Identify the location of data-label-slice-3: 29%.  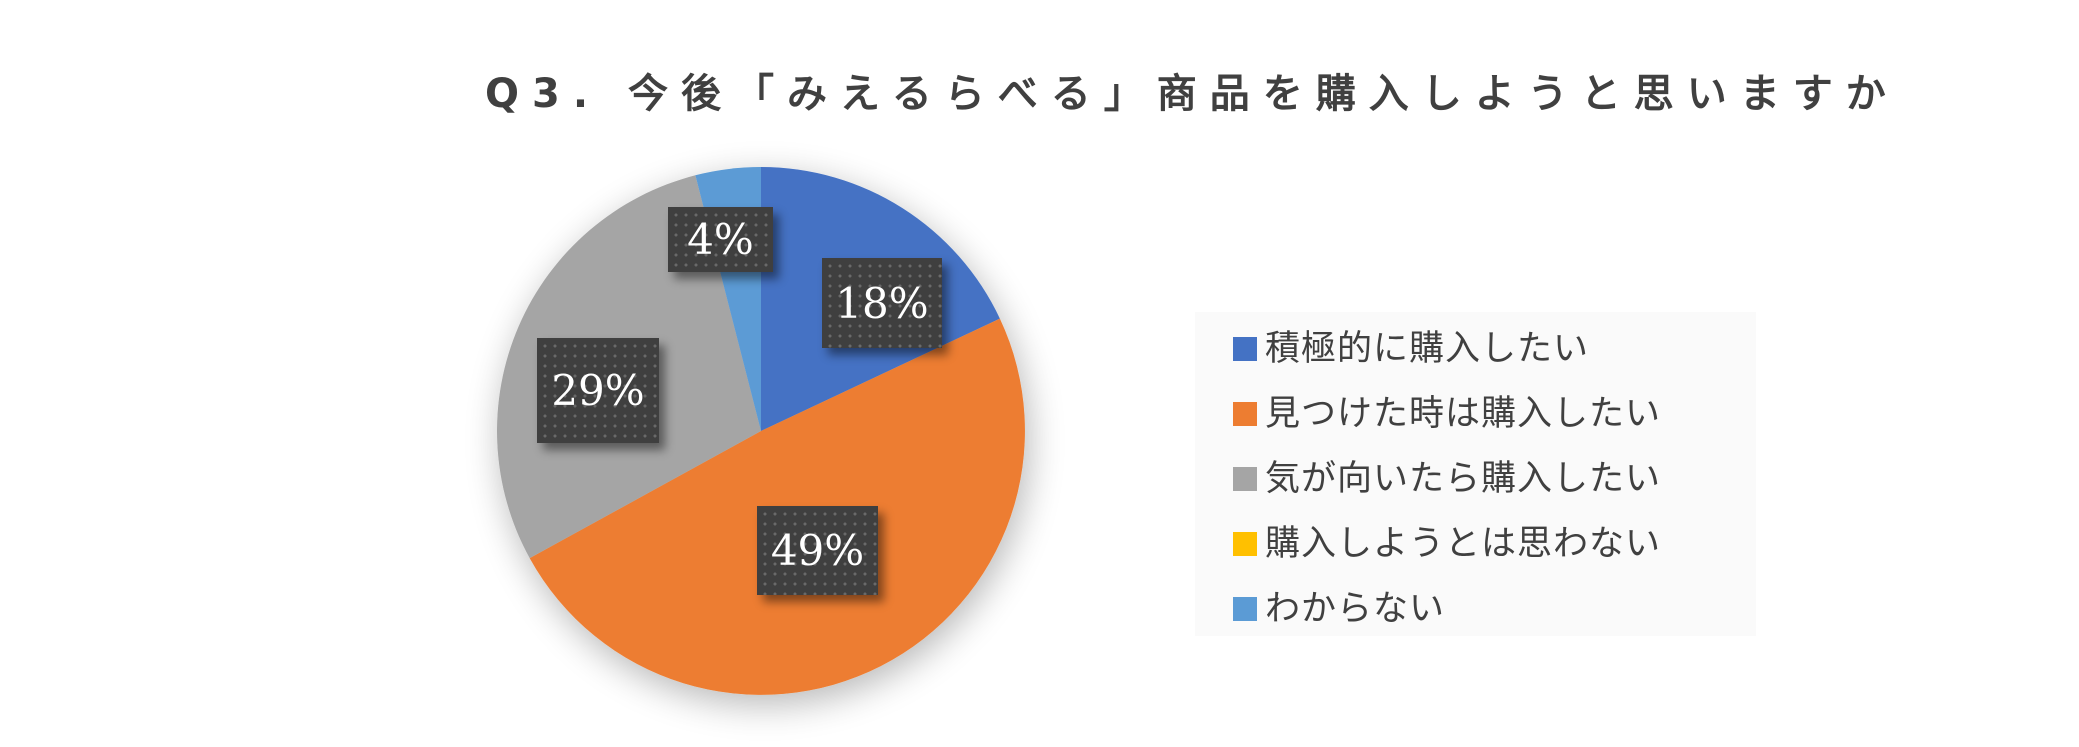
(598, 390).